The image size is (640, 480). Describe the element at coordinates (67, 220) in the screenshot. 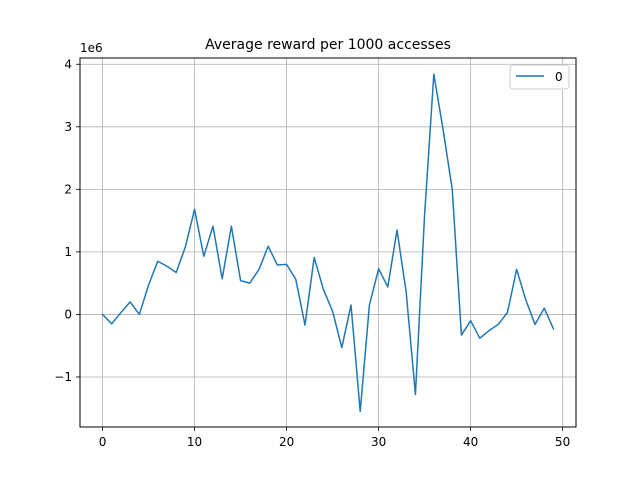

I see `y-axis: −1 0 1 2 3 4` at that location.